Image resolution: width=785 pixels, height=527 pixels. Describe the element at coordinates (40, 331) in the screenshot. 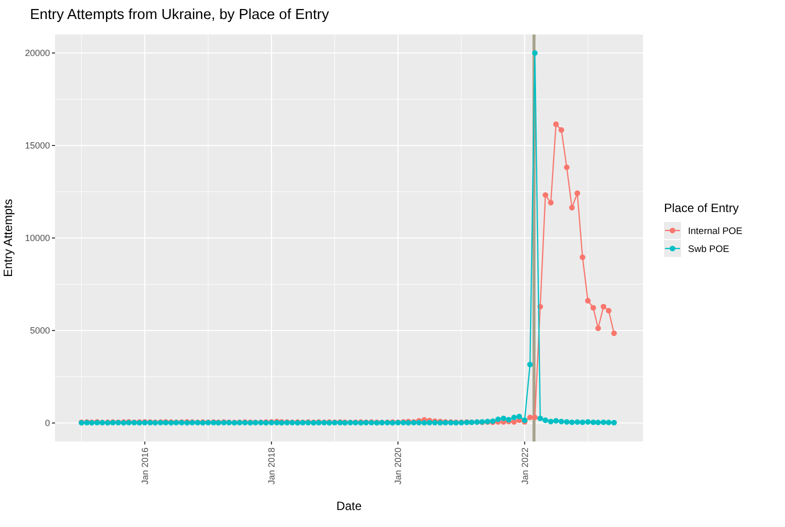

I see `y-tick-label: 5000` at that location.